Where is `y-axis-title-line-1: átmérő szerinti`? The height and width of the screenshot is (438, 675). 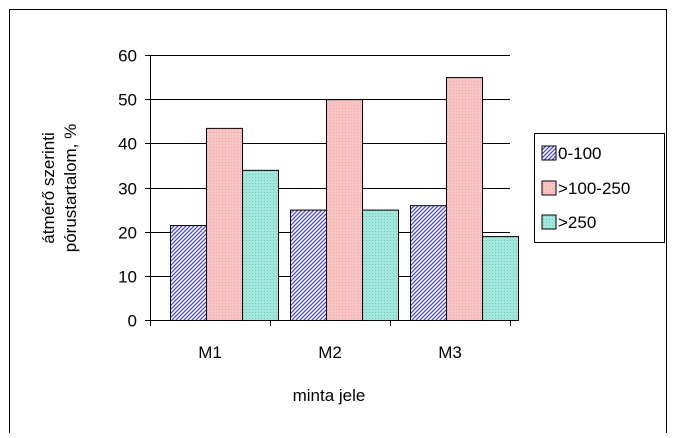
y-axis-title-line-1: átmérő szerinti is located at coordinates (48, 187).